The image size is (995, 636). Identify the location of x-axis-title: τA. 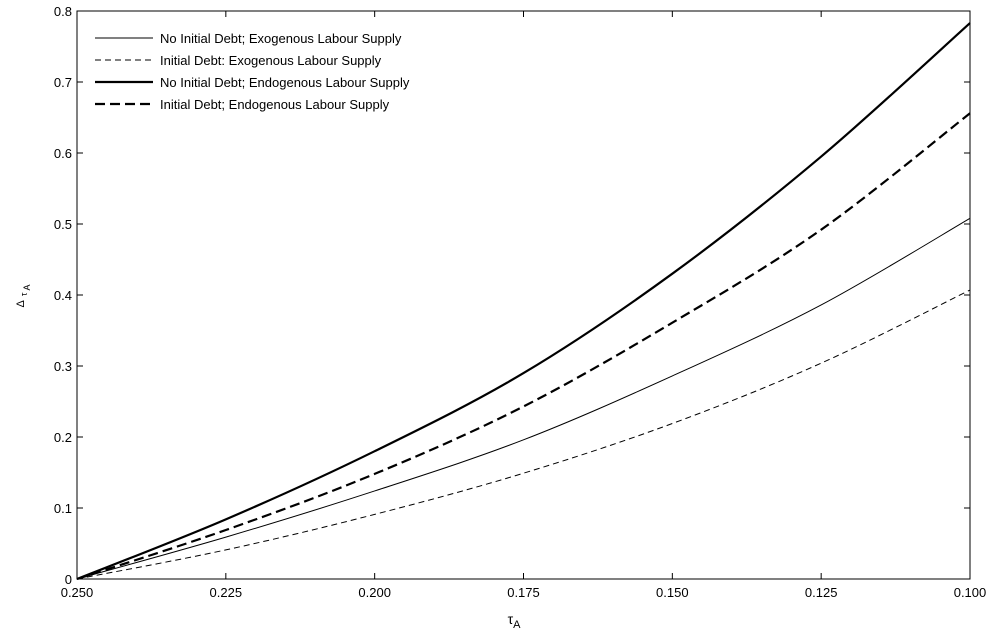
(515, 621).